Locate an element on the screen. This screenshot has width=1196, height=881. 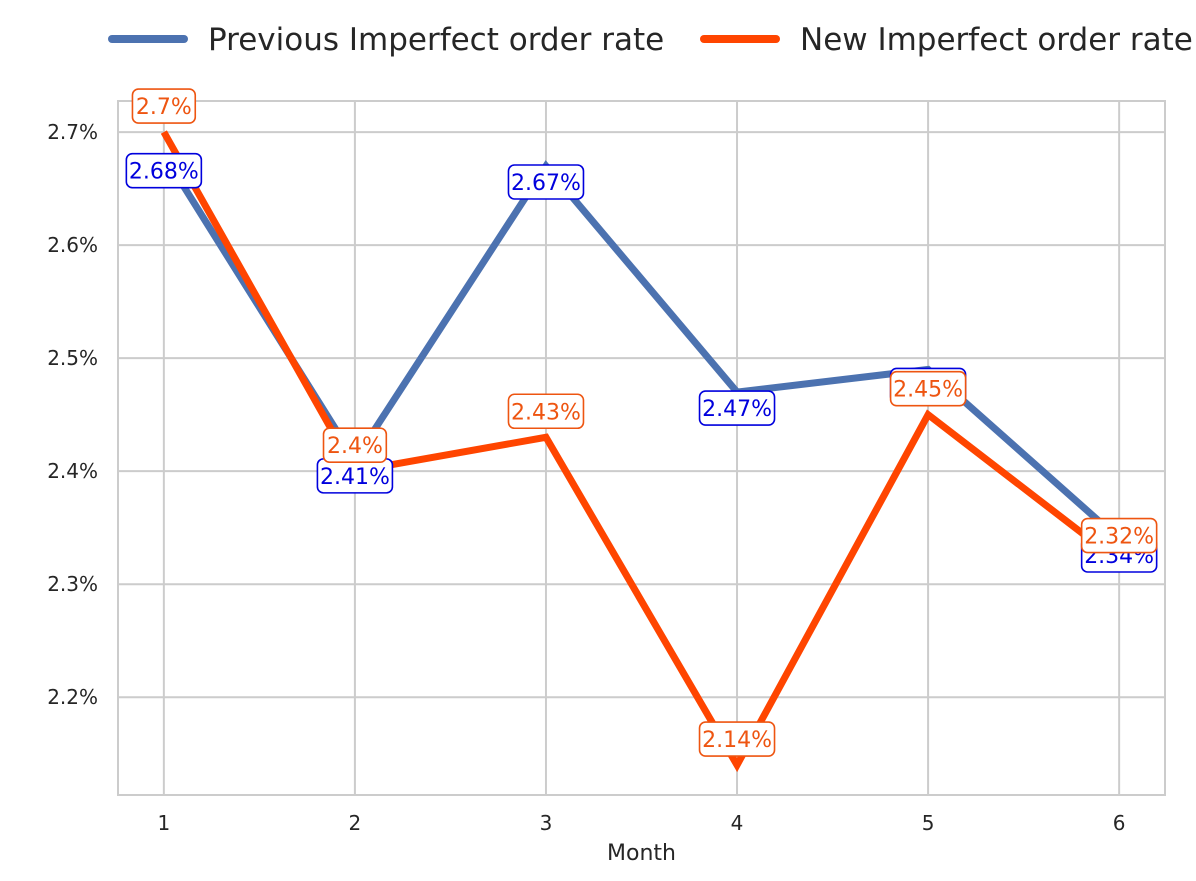
data-label-text: 2.68% is located at coordinates (164, 172).